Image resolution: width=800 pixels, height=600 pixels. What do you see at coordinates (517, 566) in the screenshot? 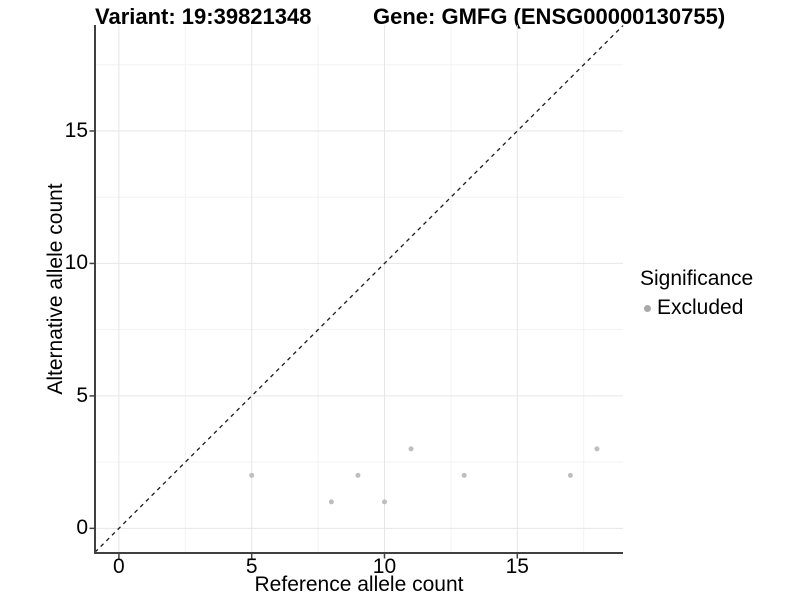
I see `x-axis-tick-label: 15` at bounding box center [517, 566].